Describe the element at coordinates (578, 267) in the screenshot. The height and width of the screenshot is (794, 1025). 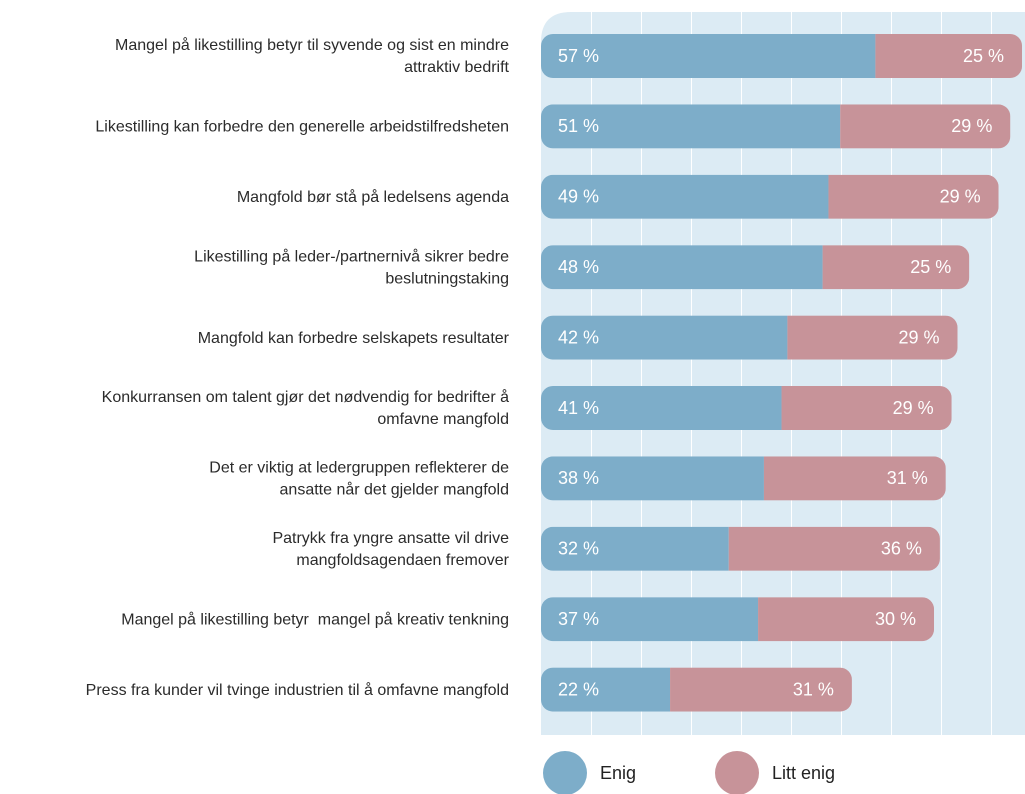
I see `value-label: 48 %` at that location.